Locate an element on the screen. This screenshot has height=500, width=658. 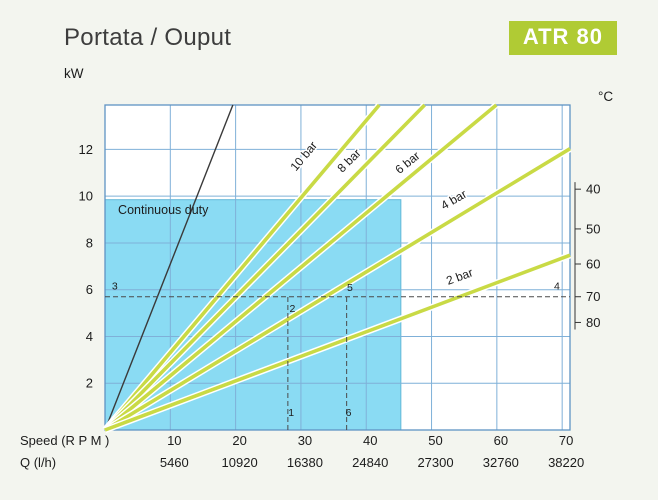
flow-tick-label: 5460 is located at coordinates (174, 462).